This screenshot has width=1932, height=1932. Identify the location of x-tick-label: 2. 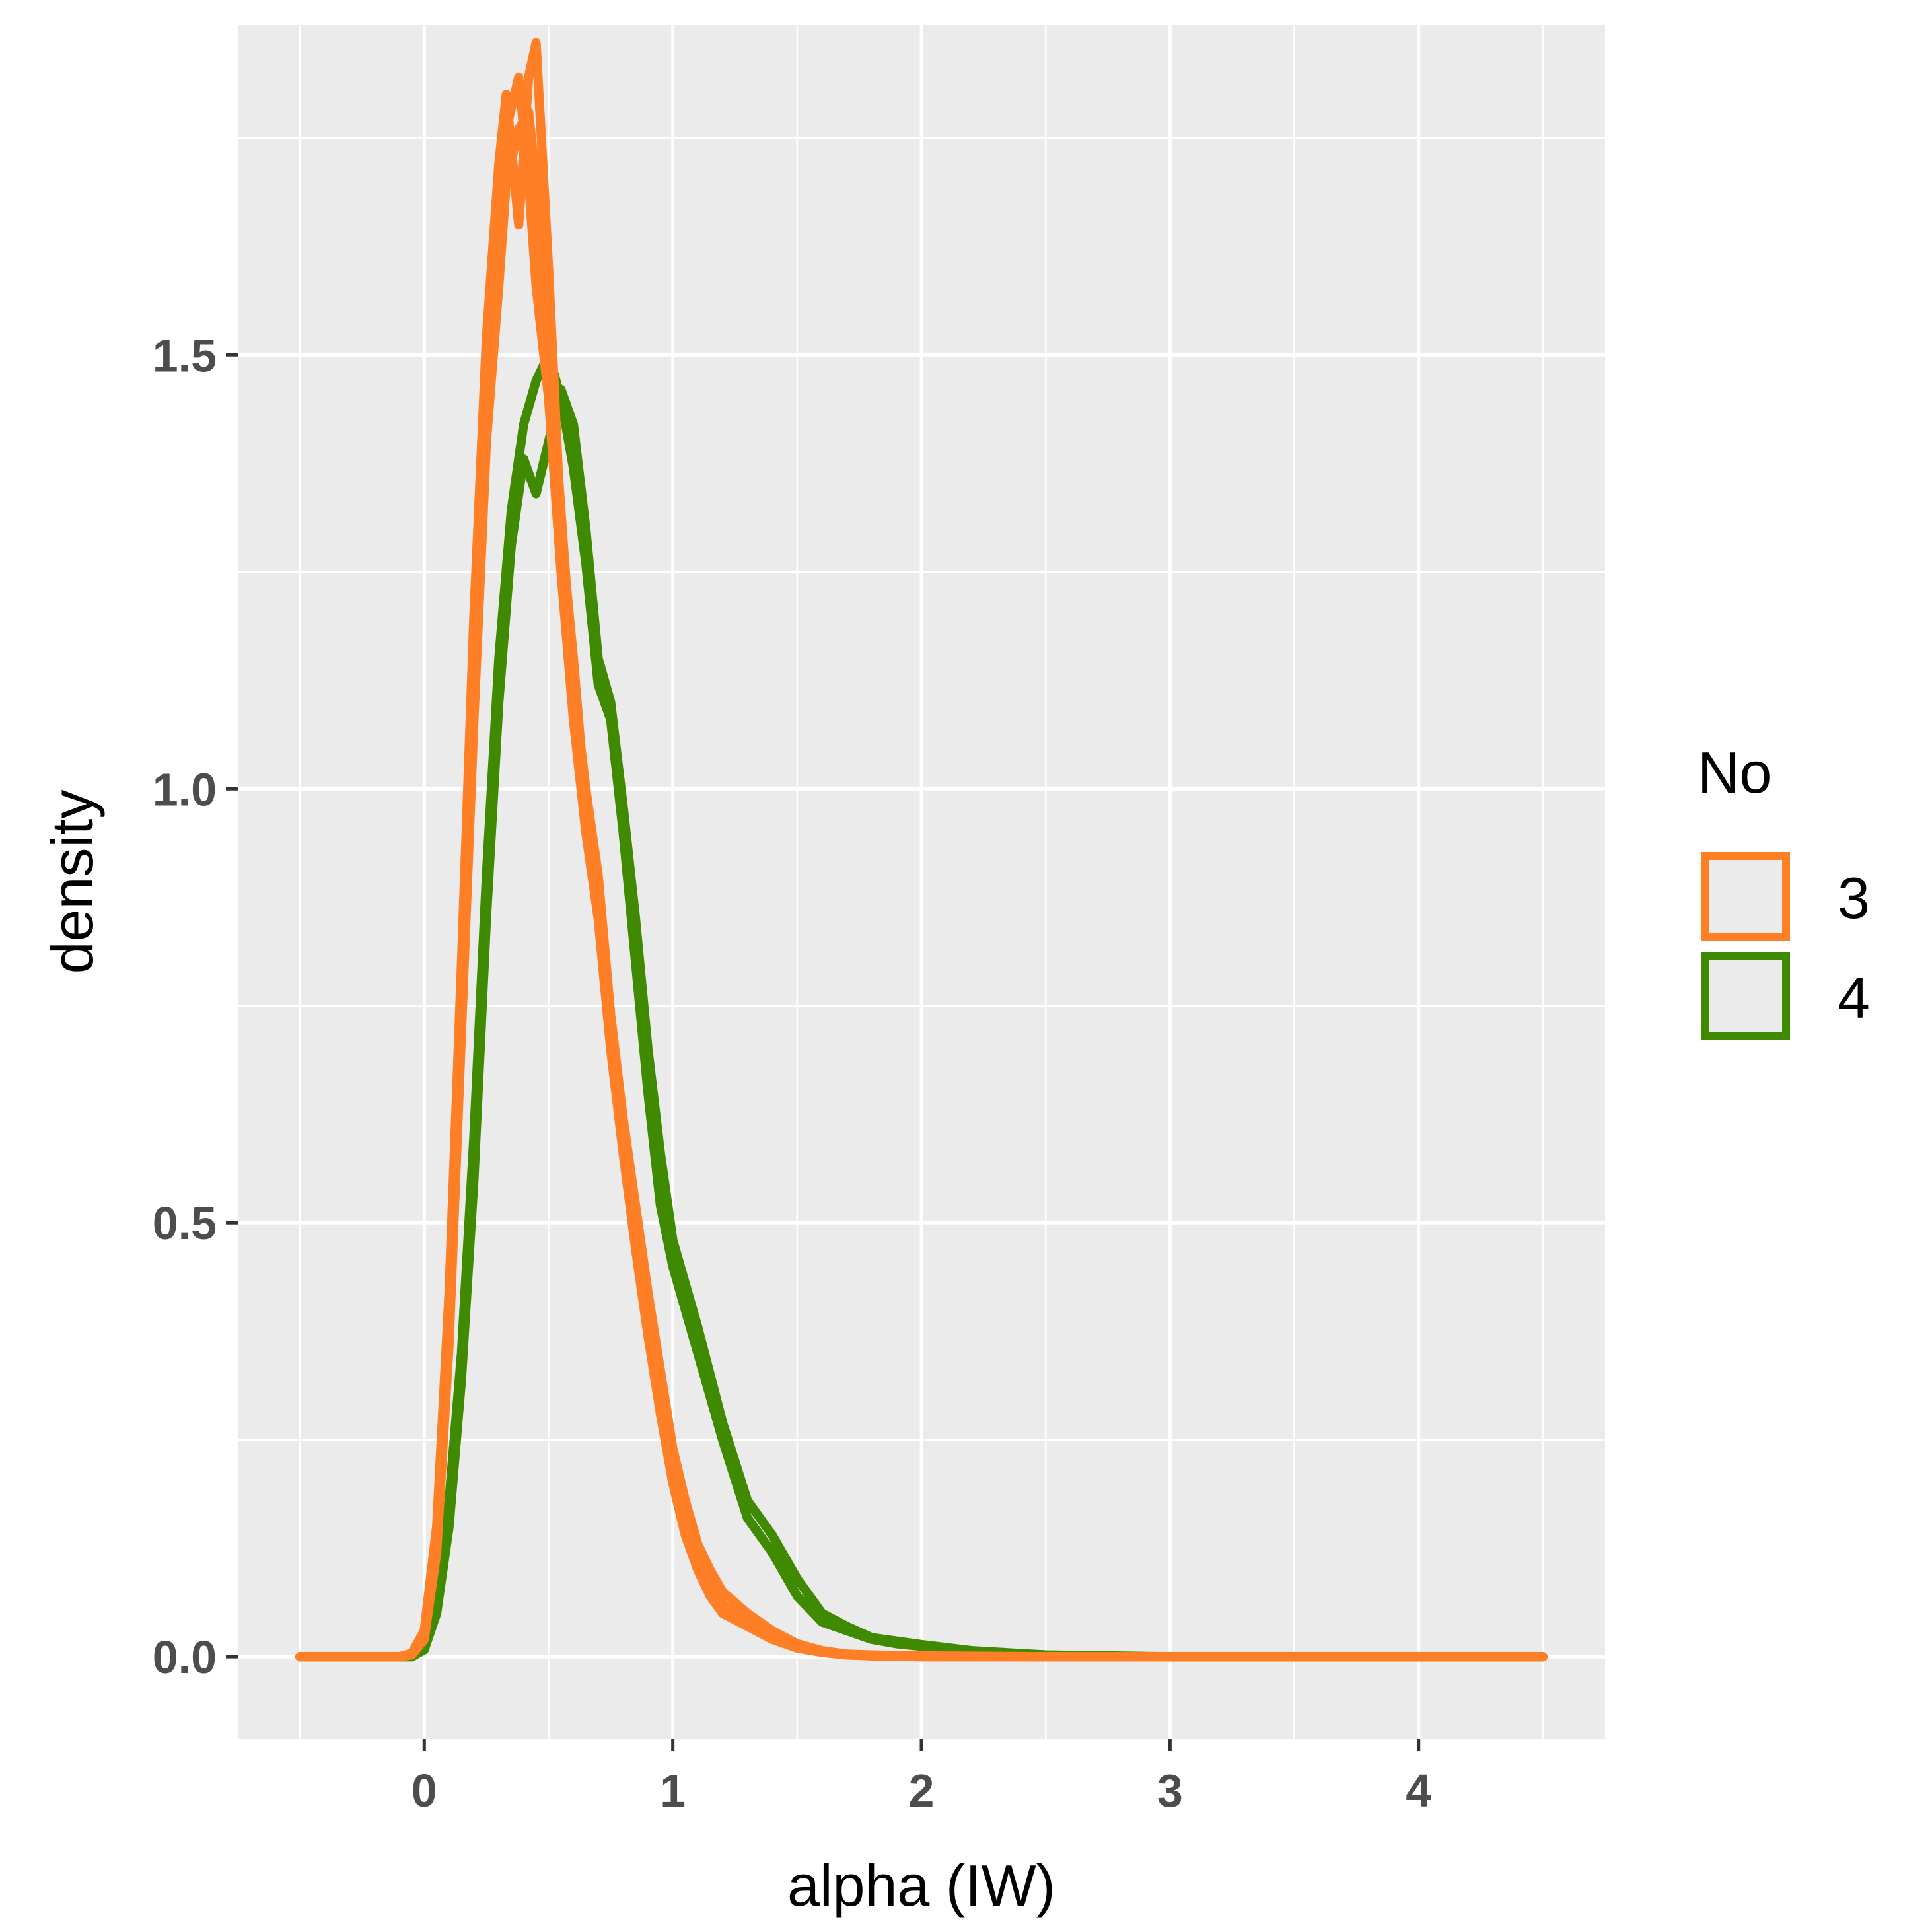
(922, 1791).